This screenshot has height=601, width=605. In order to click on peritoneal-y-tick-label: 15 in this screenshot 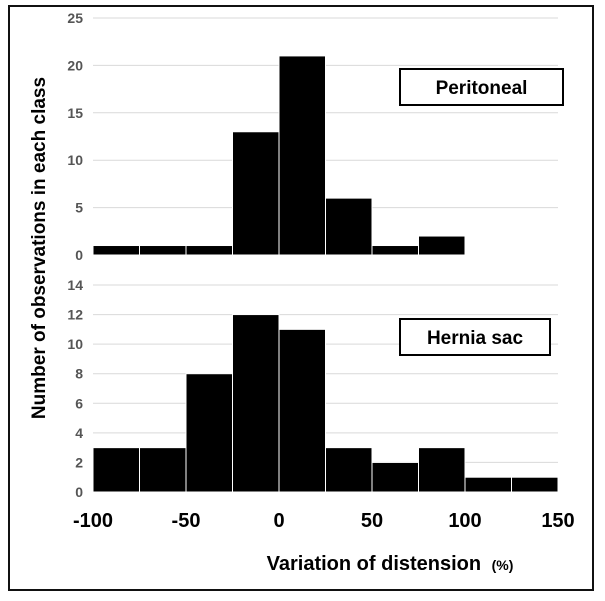, I will do `click(75, 113)`.